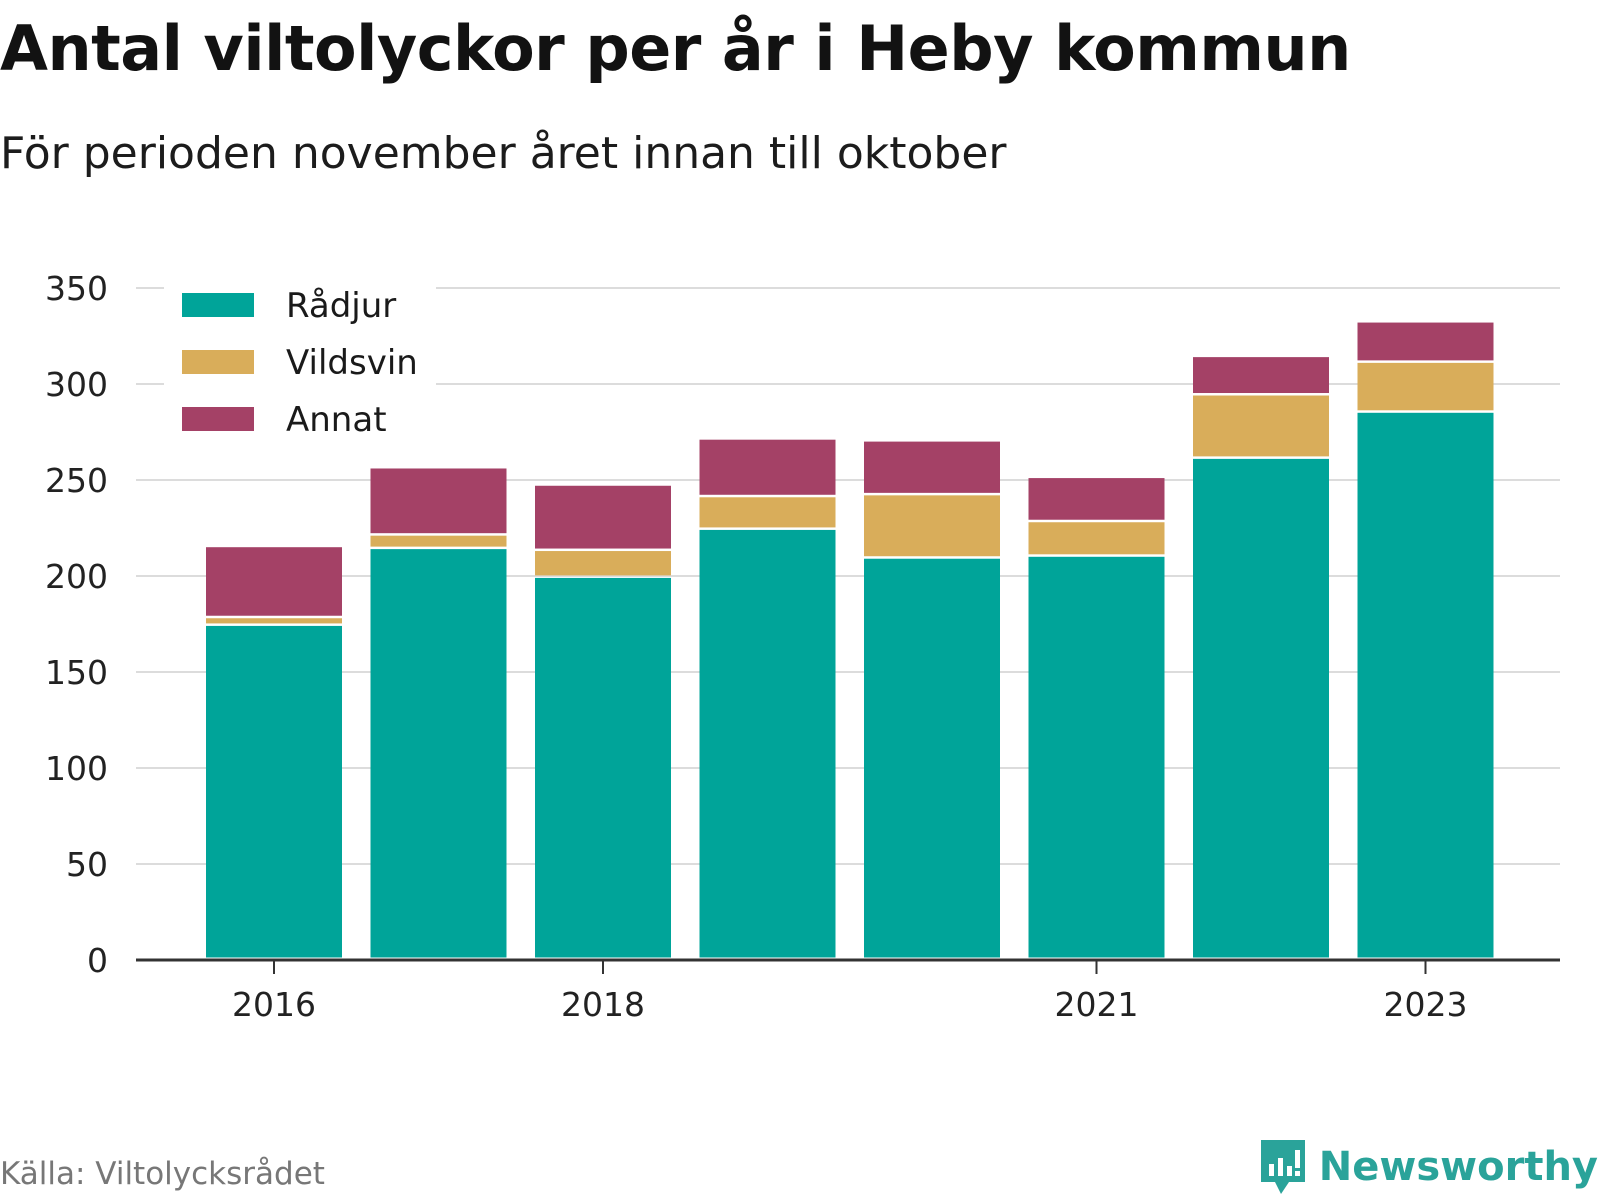  I want to click on bar-annat-2021, so click(1096, 499).